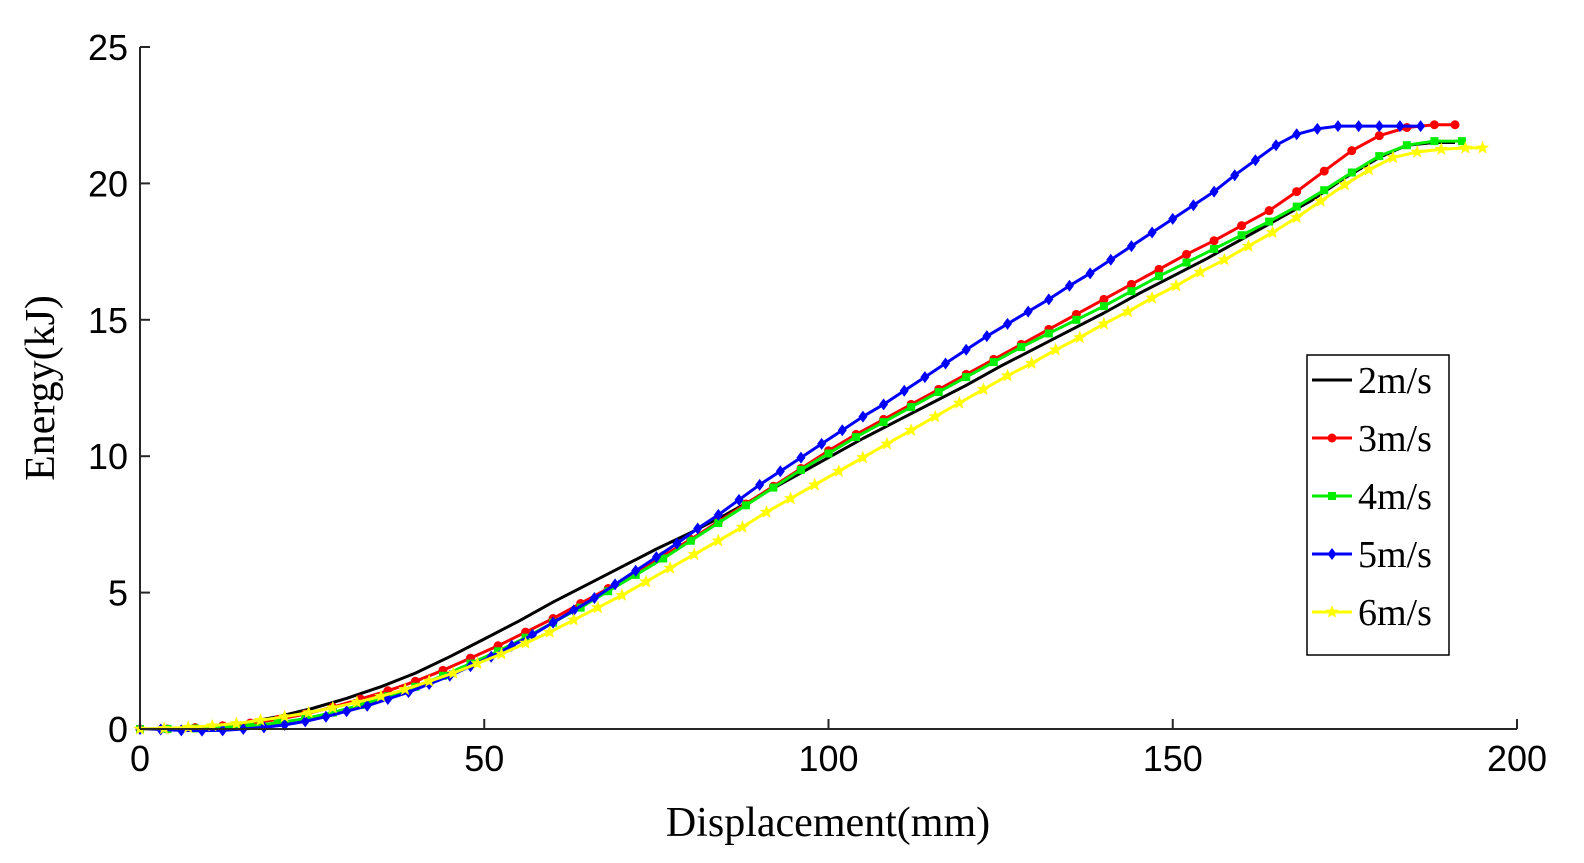  What do you see at coordinates (1395, 555) in the screenshot?
I see `legend-label: 5m/s` at bounding box center [1395, 555].